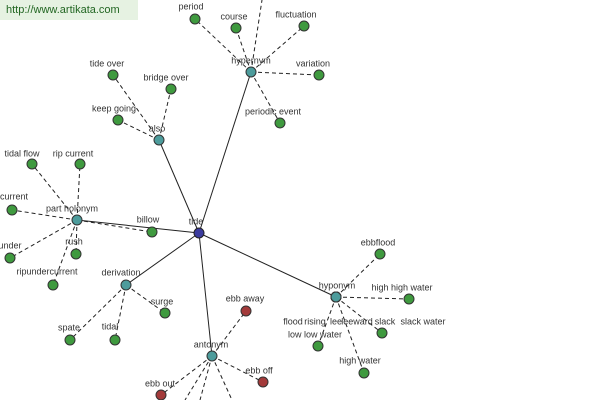  I want to click on term-label: surge, so click(162, 301).